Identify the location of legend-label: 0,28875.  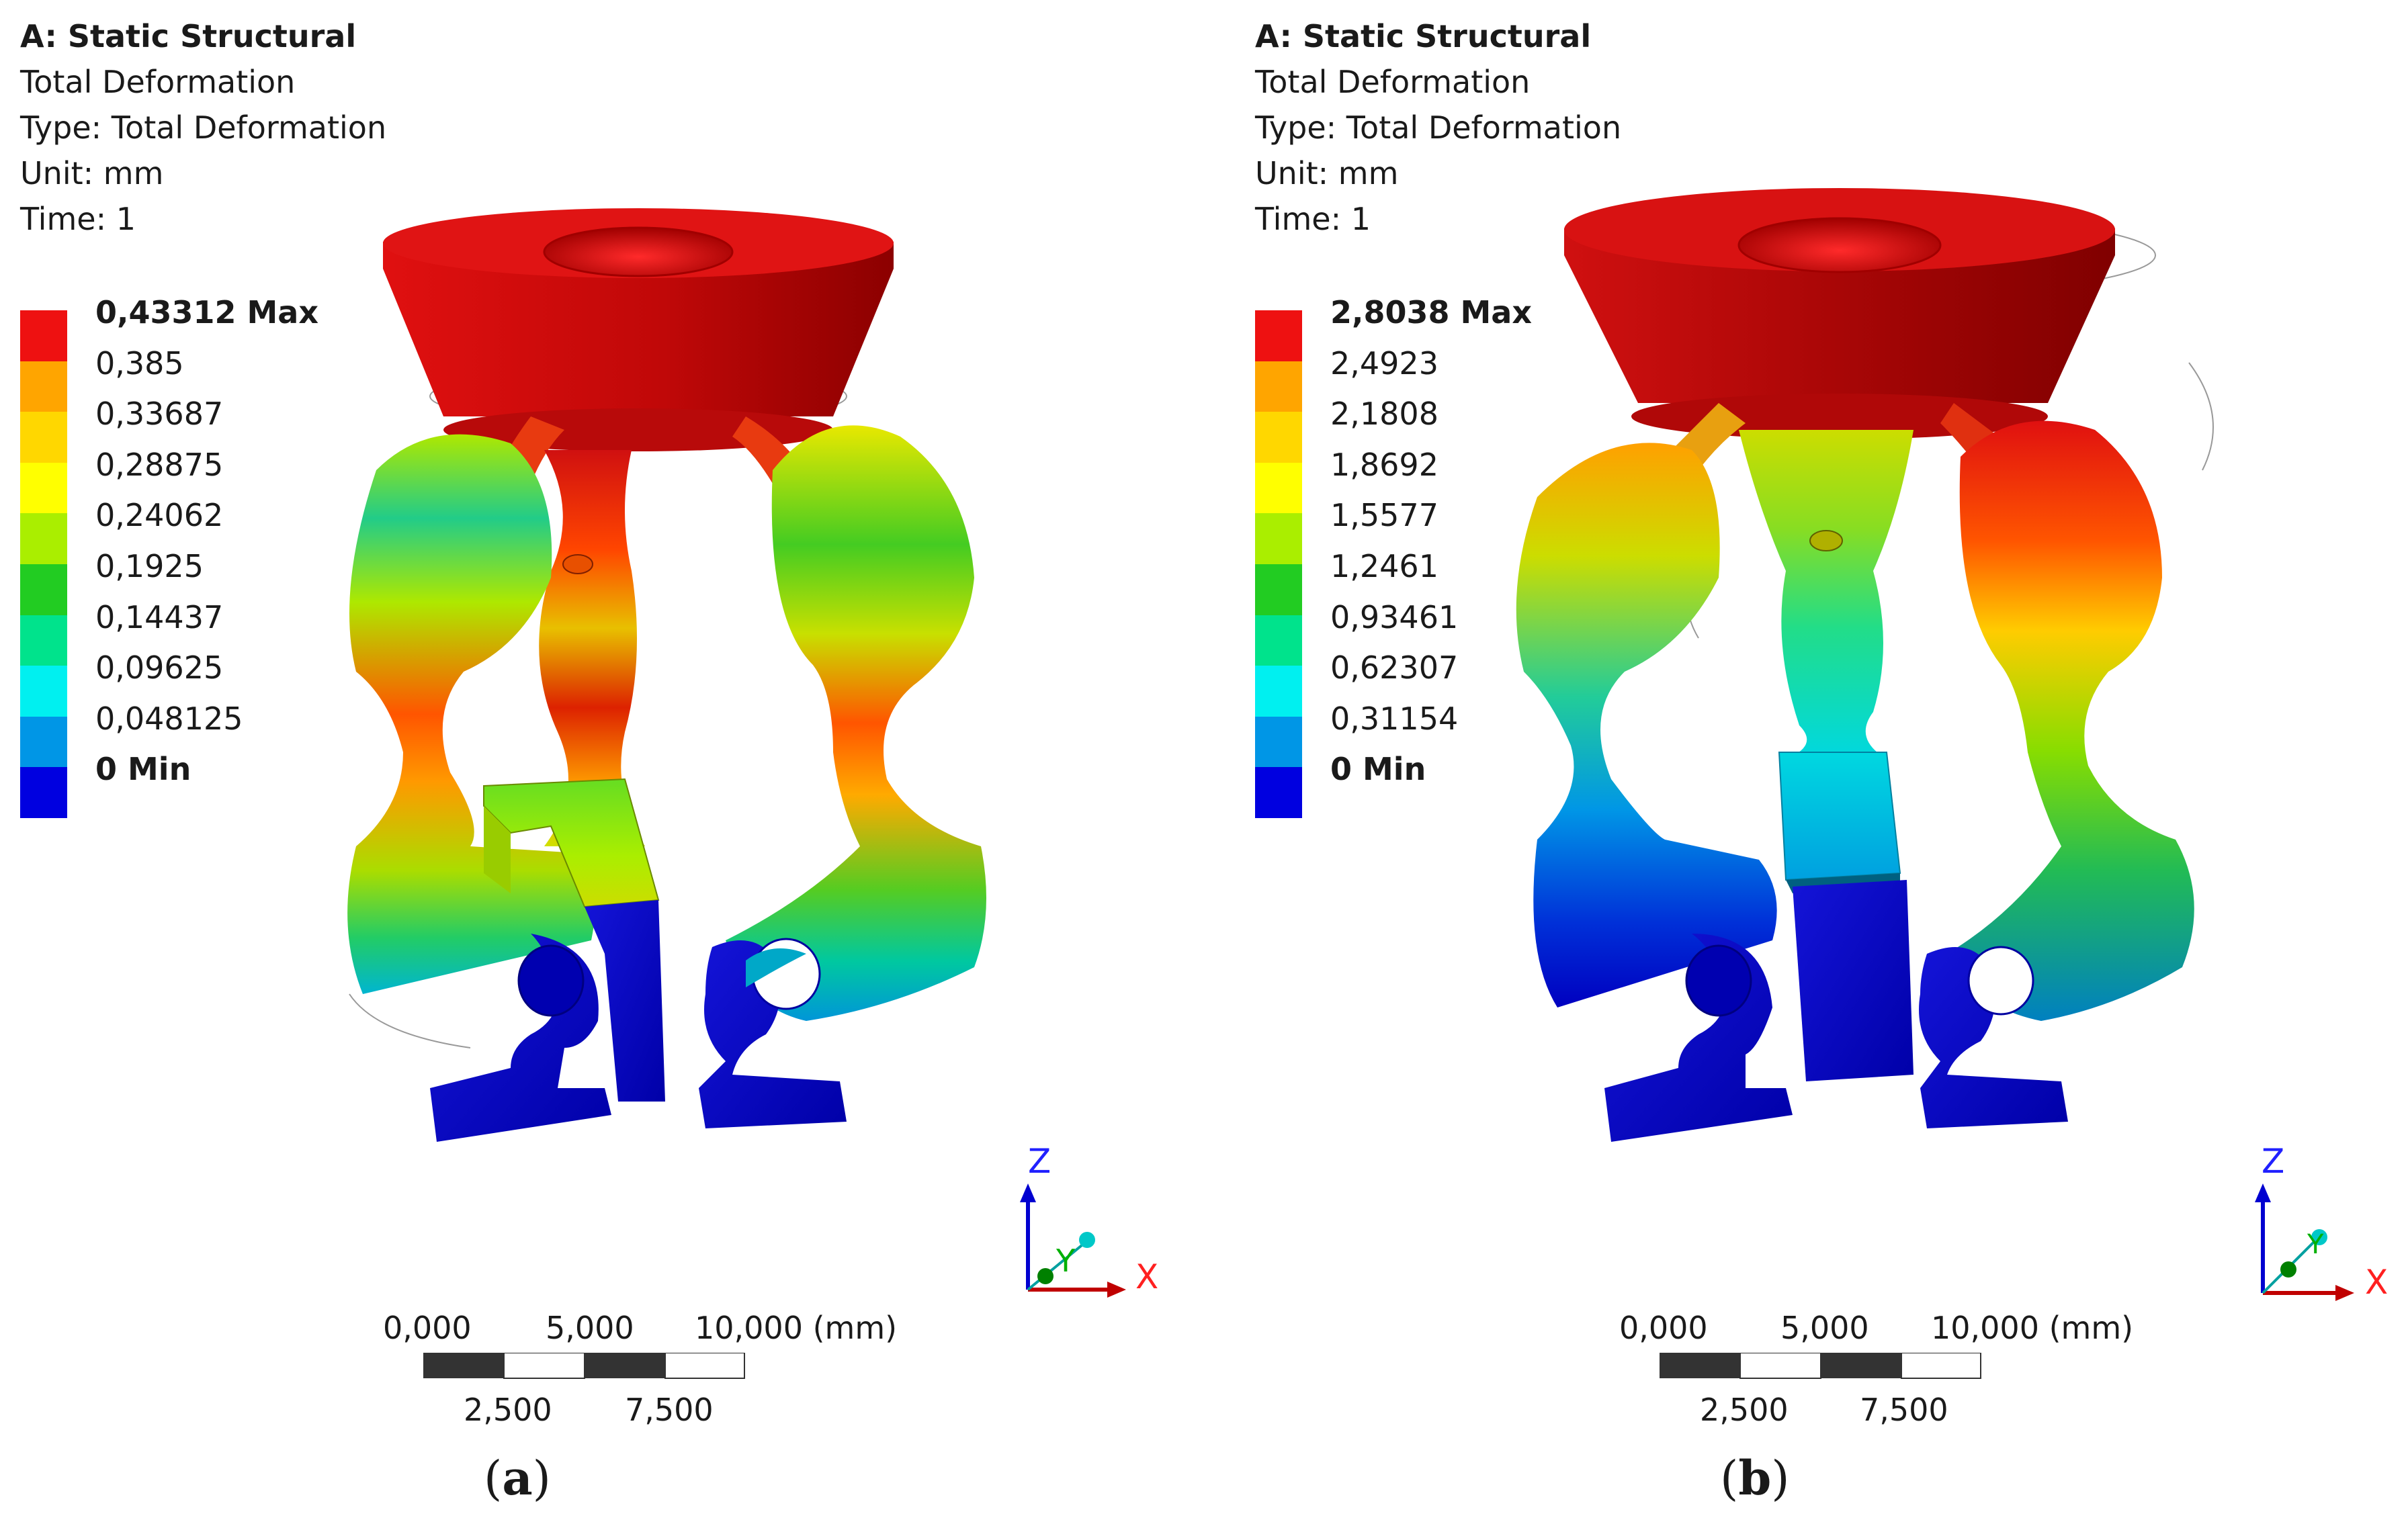
(159, 464).